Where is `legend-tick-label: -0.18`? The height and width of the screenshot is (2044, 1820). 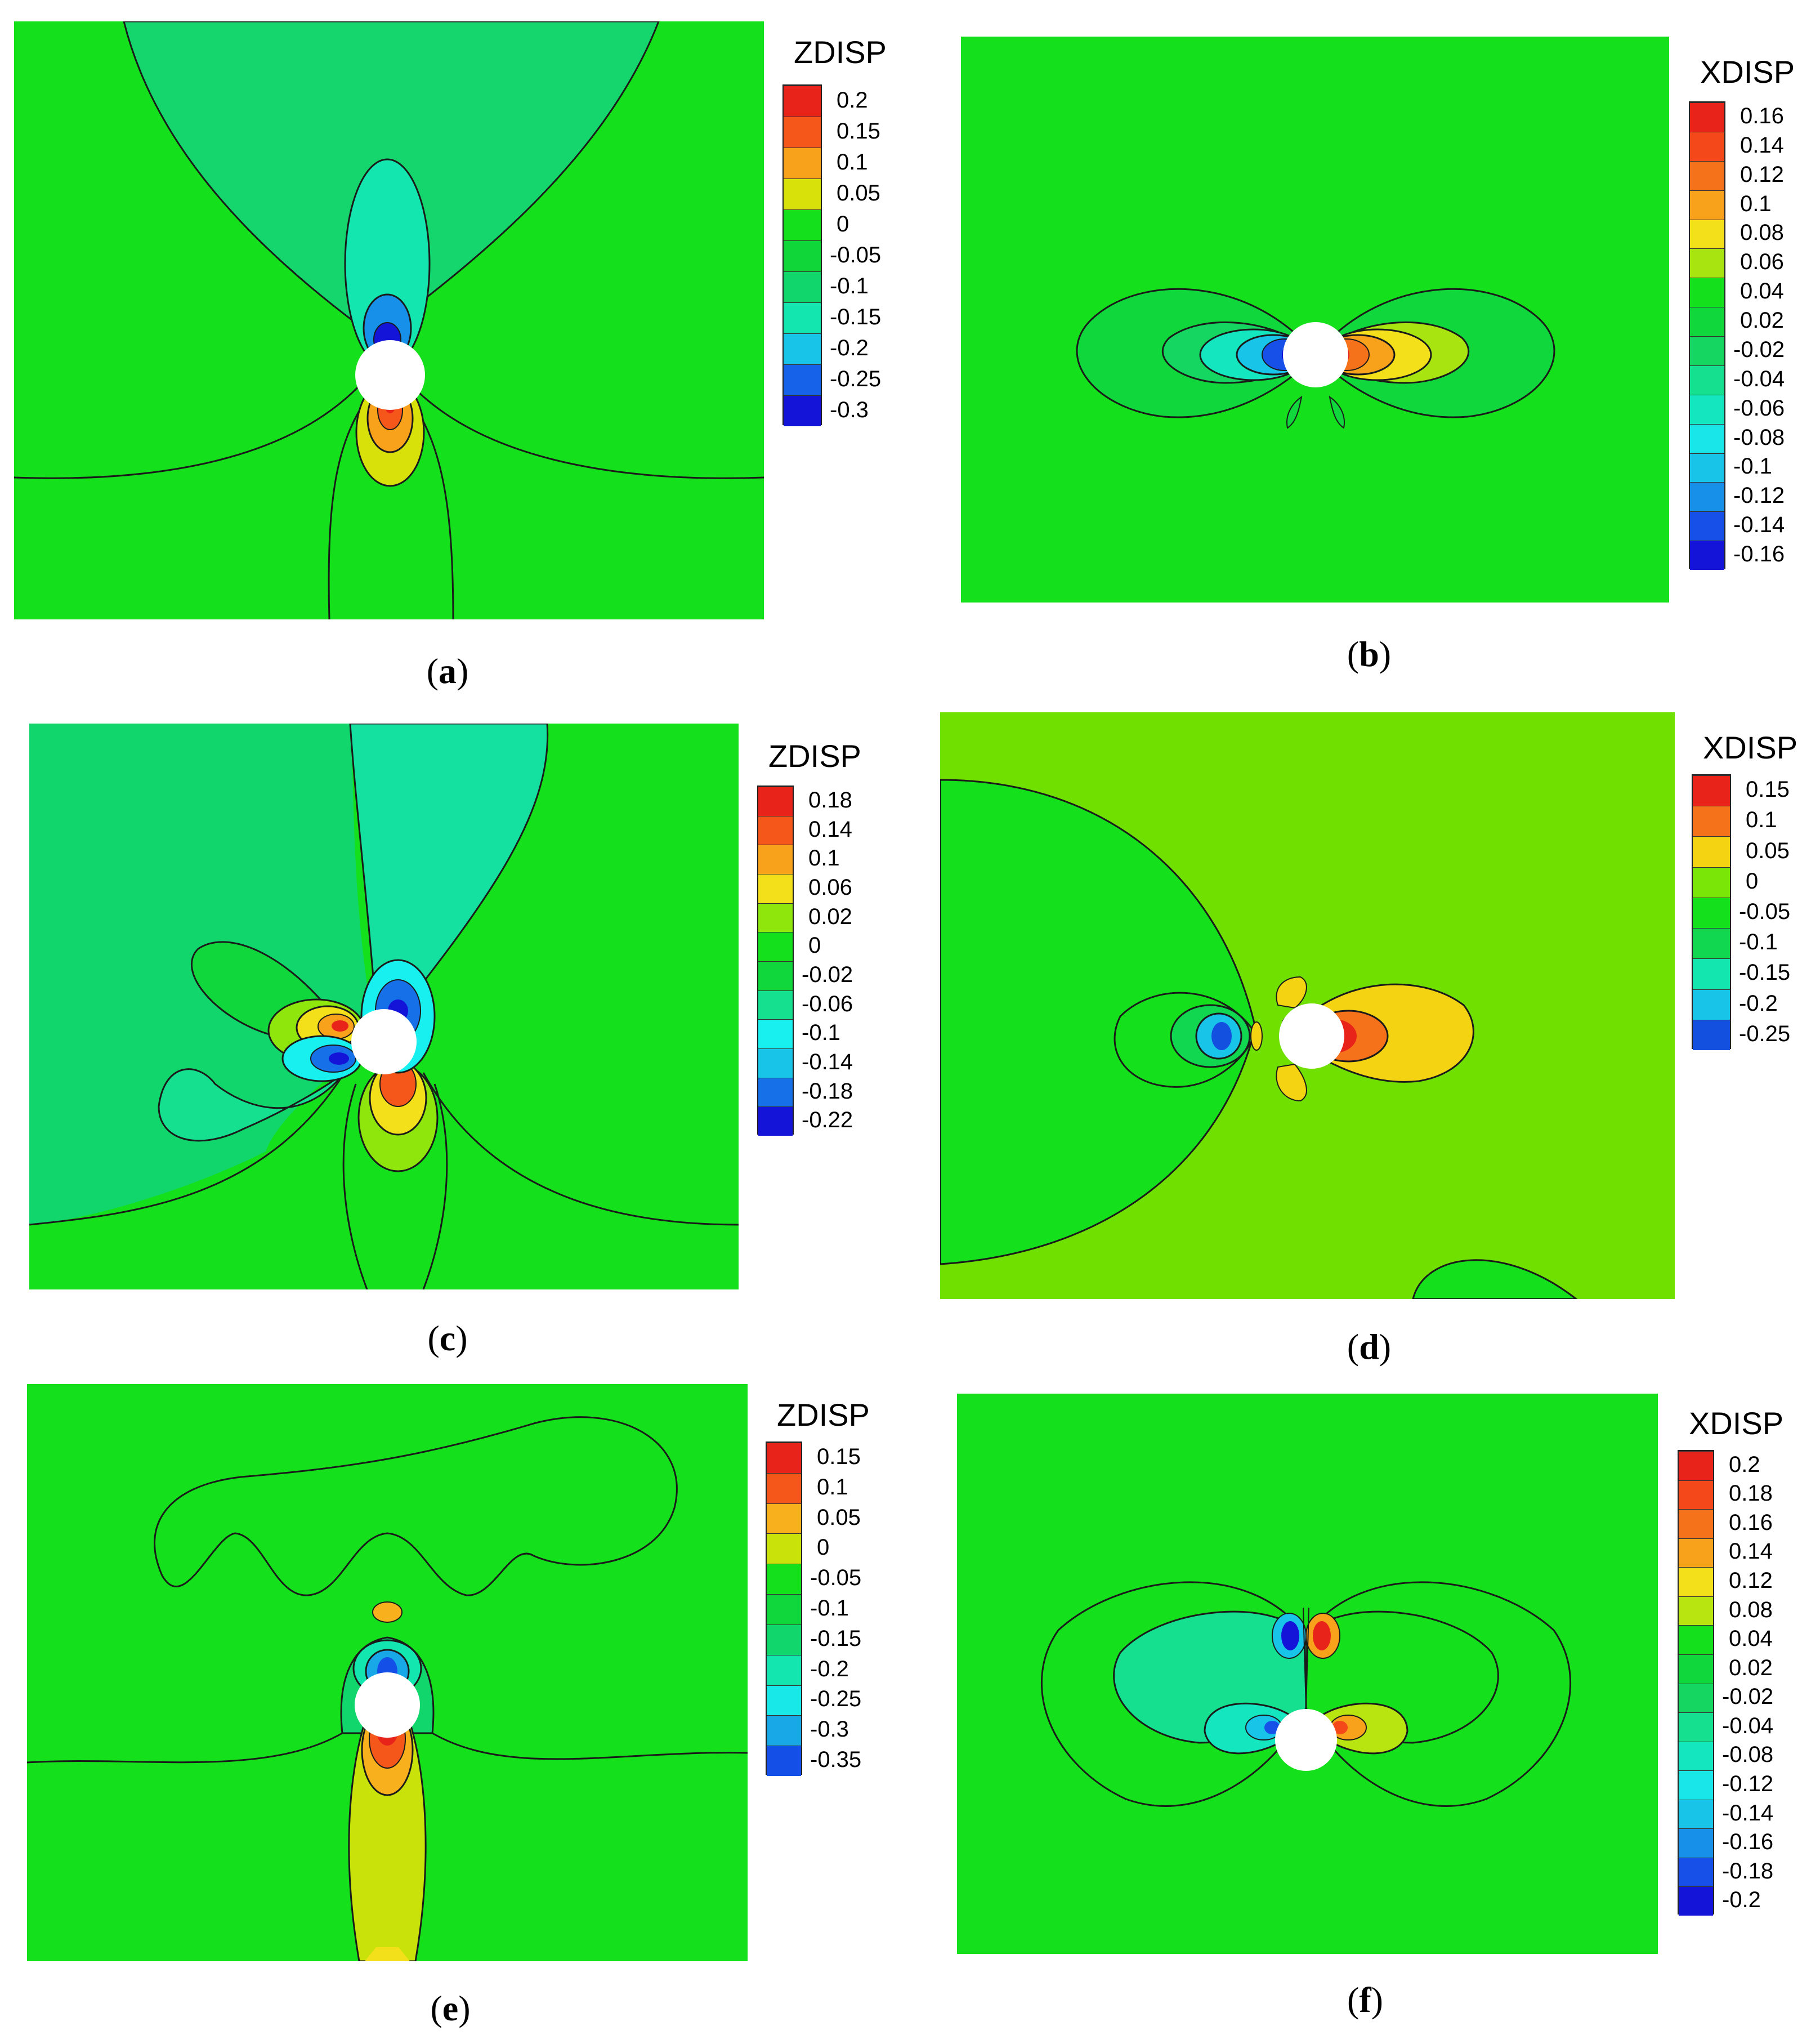
legend-tick-label: -0.18 is located at coordinates (1748, 1871).